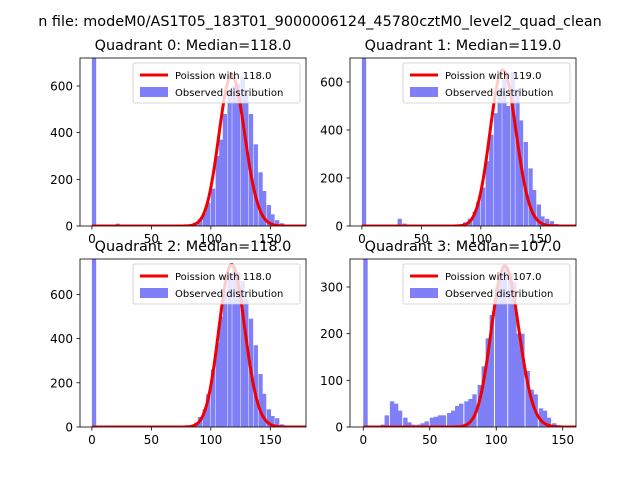 This screenshot has height=480, width=640. I want to click on legend-label-poisson: Poission with 107.0, so click(493, 277).